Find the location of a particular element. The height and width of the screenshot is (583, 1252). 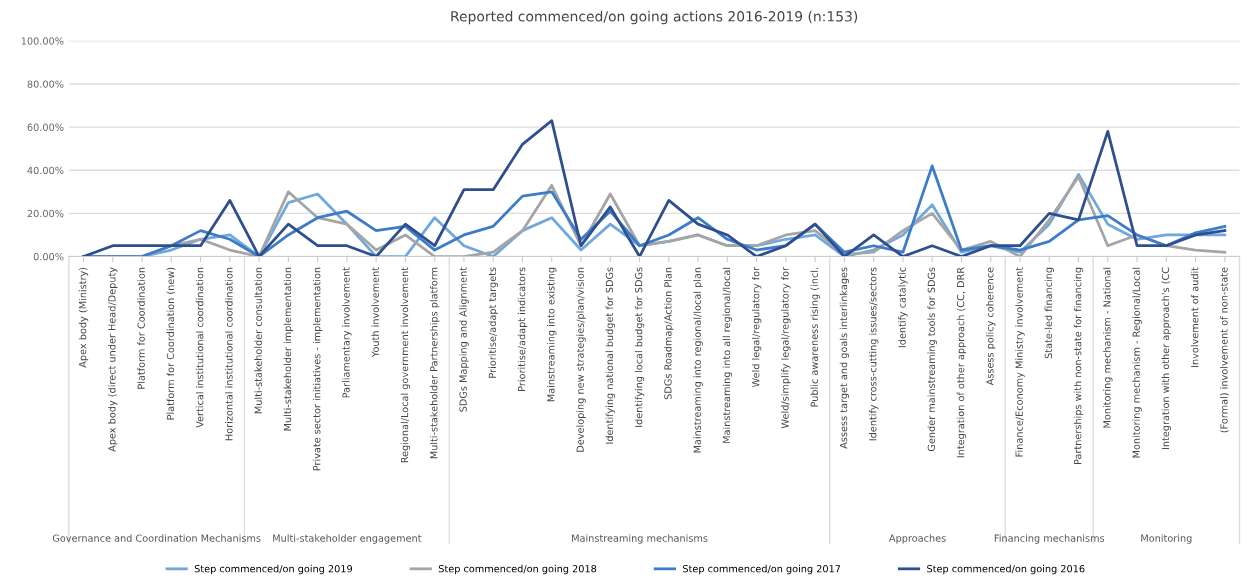

x-tick-label: Regional/Local government involvement is located at coordinates (405, 365).